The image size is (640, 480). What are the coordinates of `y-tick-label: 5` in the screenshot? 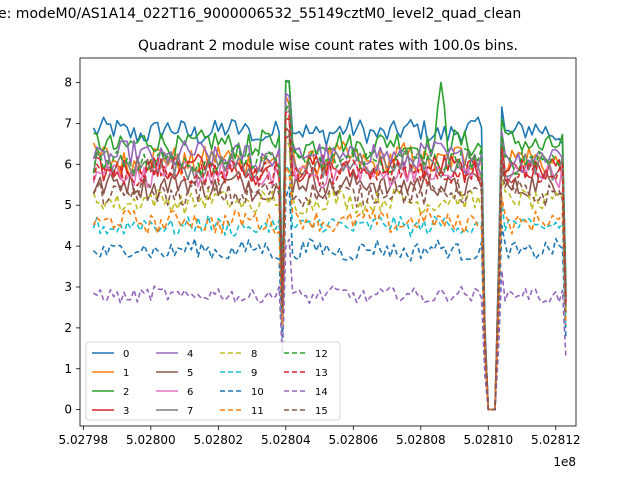 It's located at (68, 205).